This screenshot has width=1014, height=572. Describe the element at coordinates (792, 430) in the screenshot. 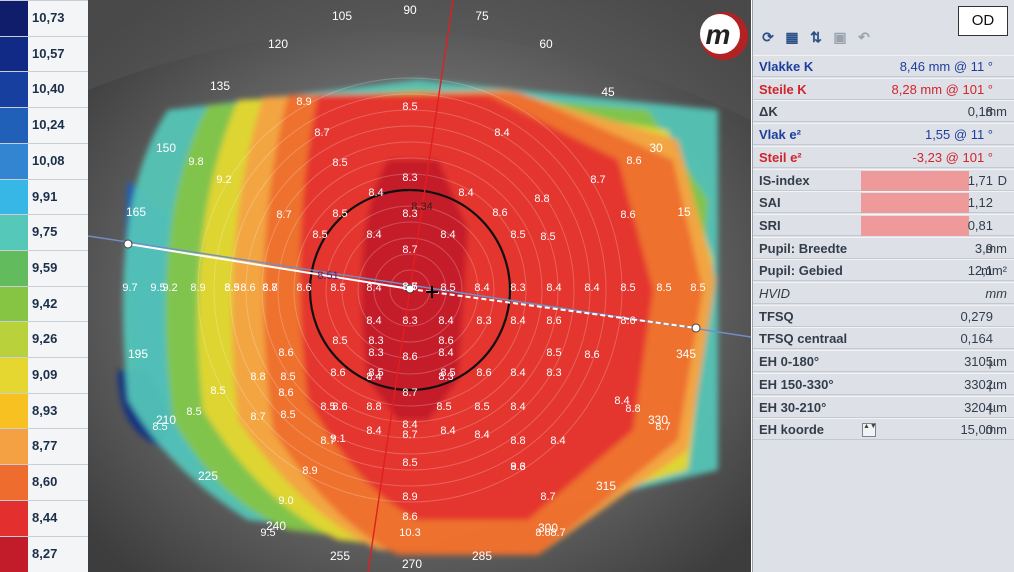

I see `result-label: EH koorde` at that location.